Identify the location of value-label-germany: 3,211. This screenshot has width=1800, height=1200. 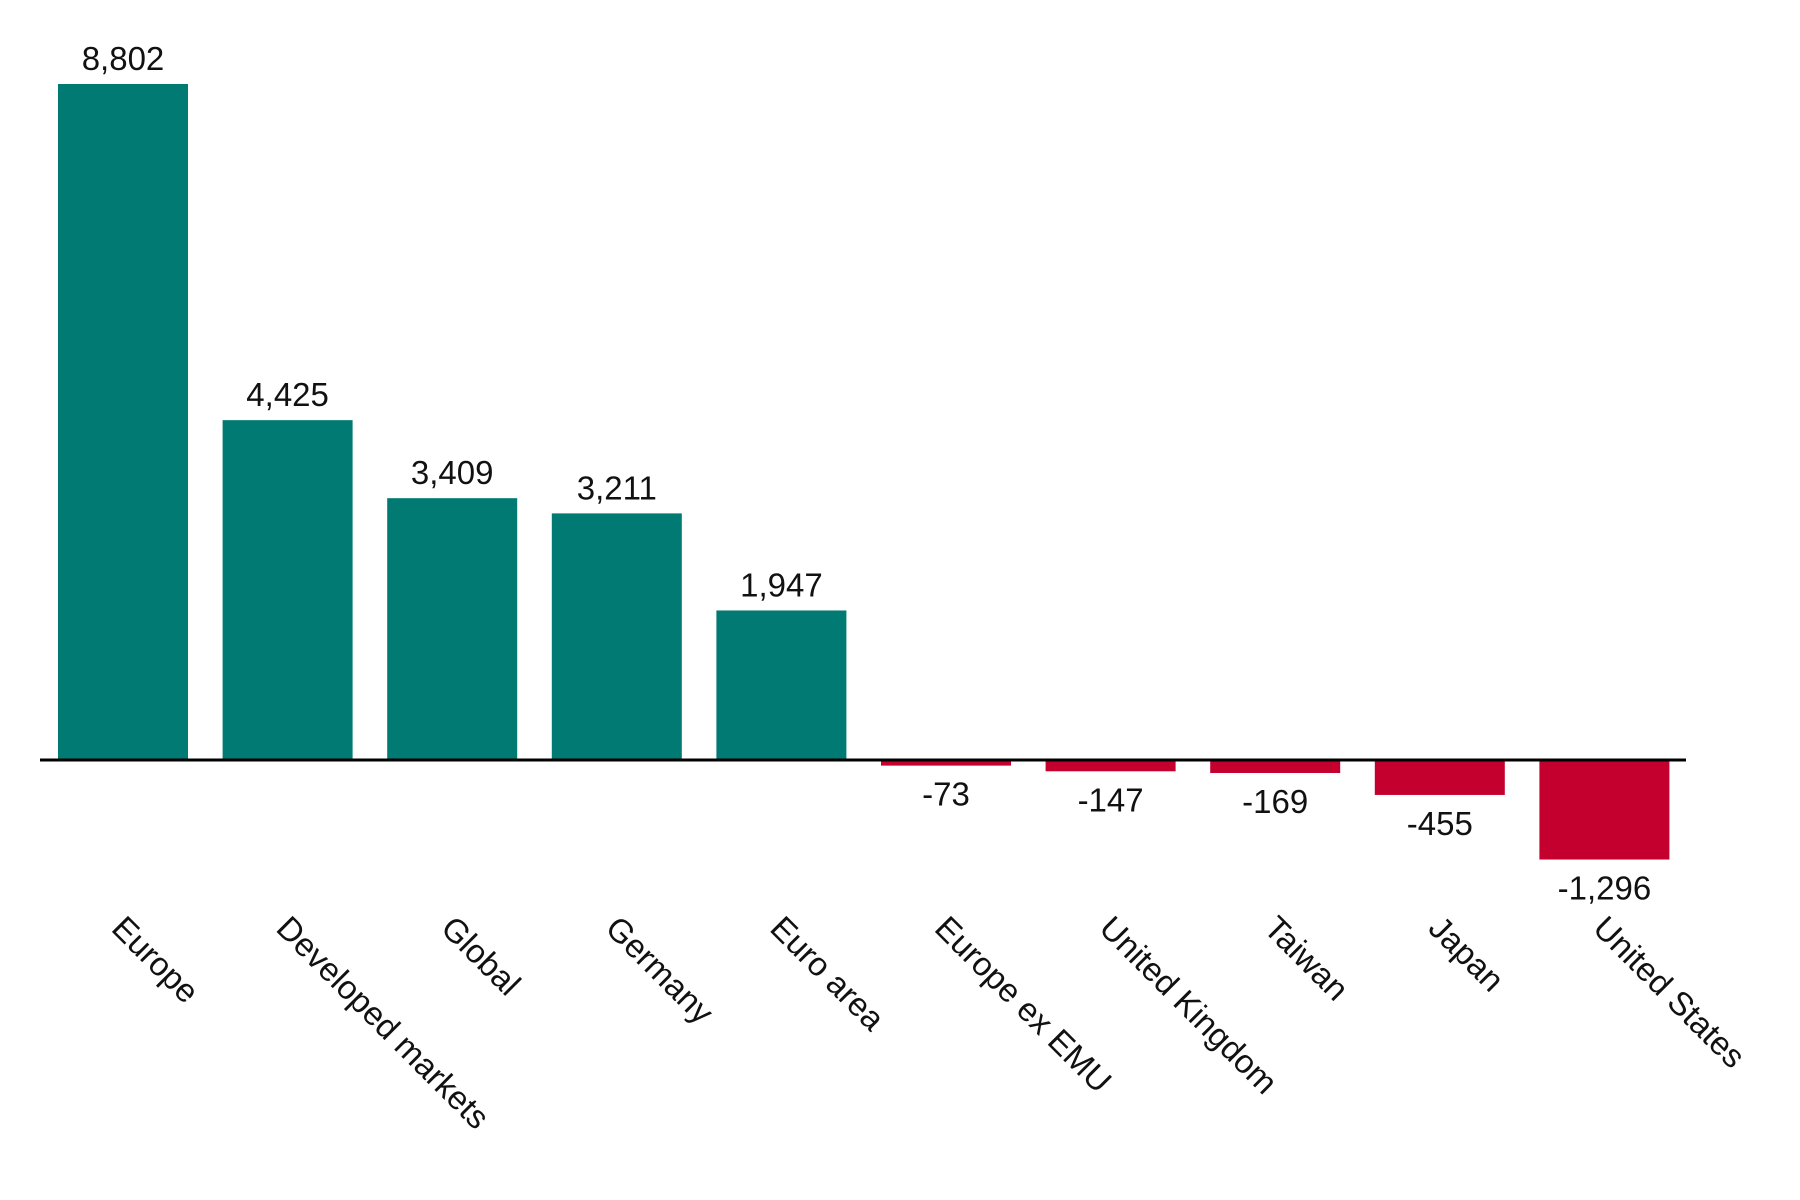
(617, 487).